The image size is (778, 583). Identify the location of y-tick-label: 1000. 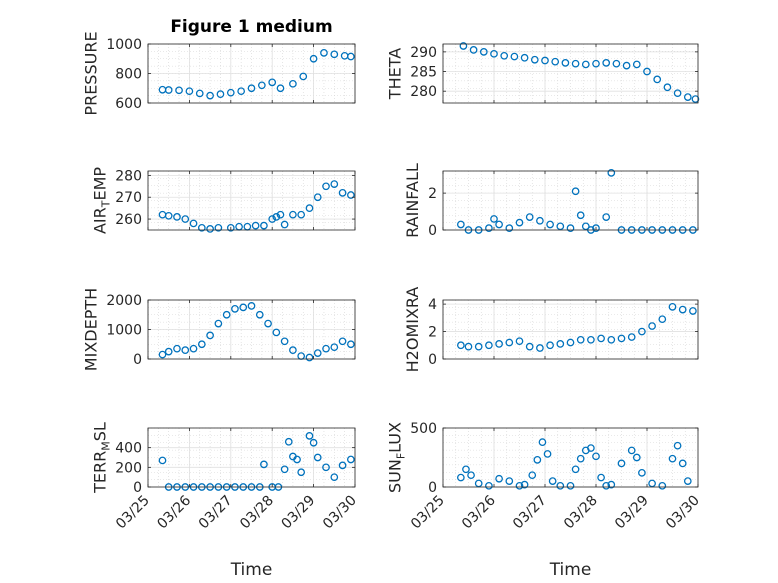
(124, 331).